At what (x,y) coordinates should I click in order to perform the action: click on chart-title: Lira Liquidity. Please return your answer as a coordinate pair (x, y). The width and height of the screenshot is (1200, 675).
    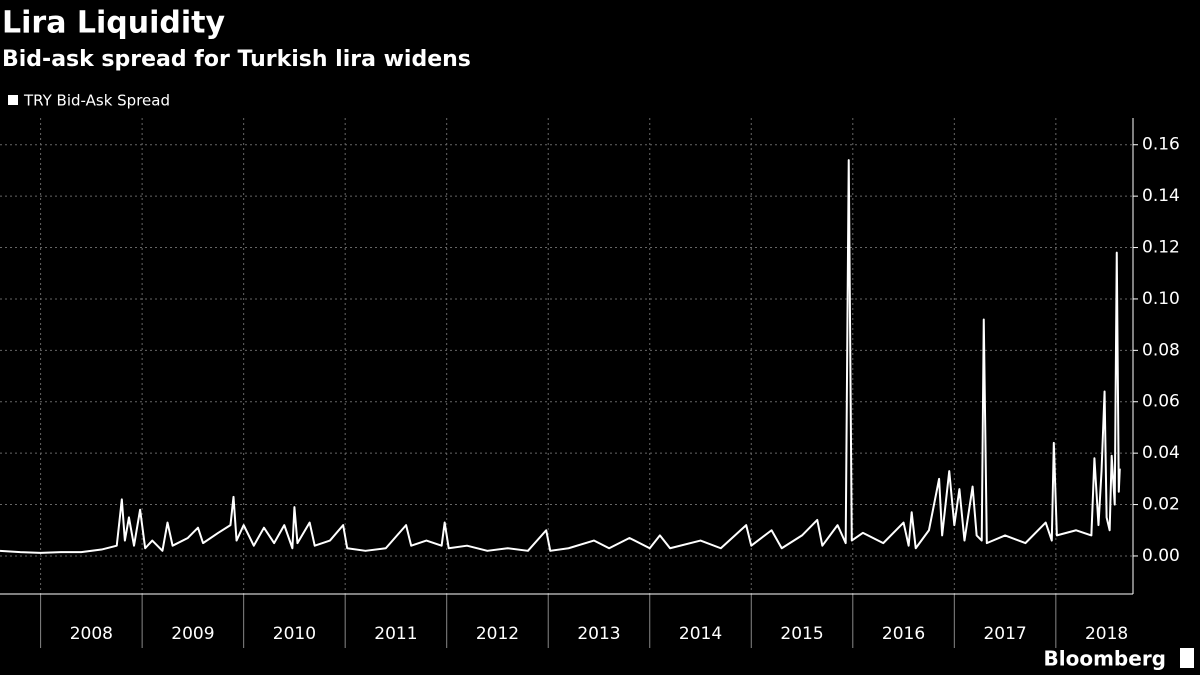
    Looking at the image, I should click on (113, 23).